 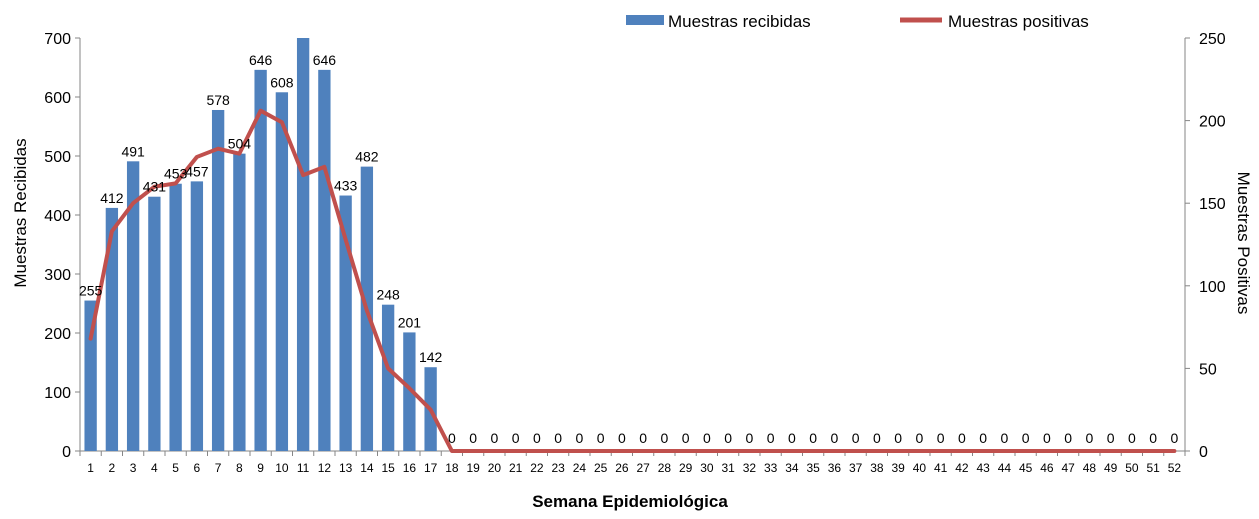 What do you see at coordinates (920, 468) in the screenshot?
I see `x-tick-label: 40` at bounding box center [920, 468].